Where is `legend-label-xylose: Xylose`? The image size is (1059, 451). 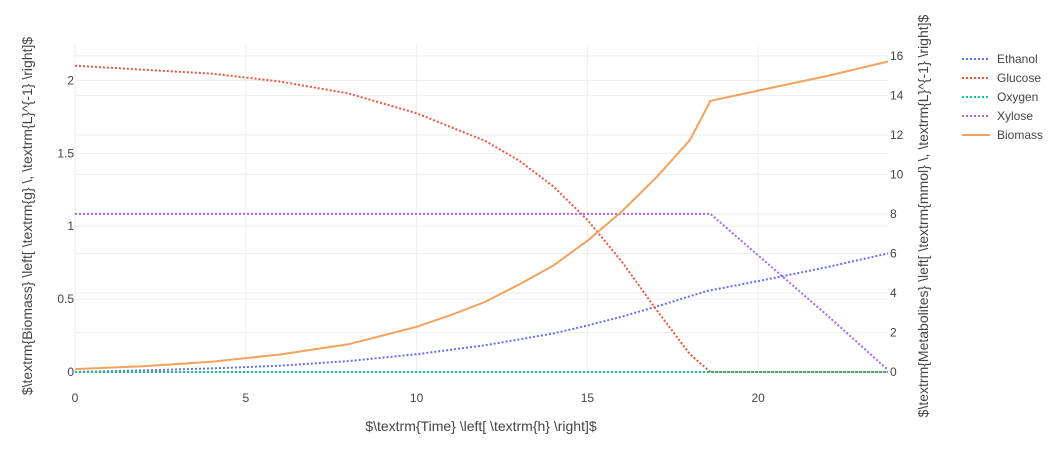 legend-label-xylose: Xylose is located at coordinates (1015, 116).